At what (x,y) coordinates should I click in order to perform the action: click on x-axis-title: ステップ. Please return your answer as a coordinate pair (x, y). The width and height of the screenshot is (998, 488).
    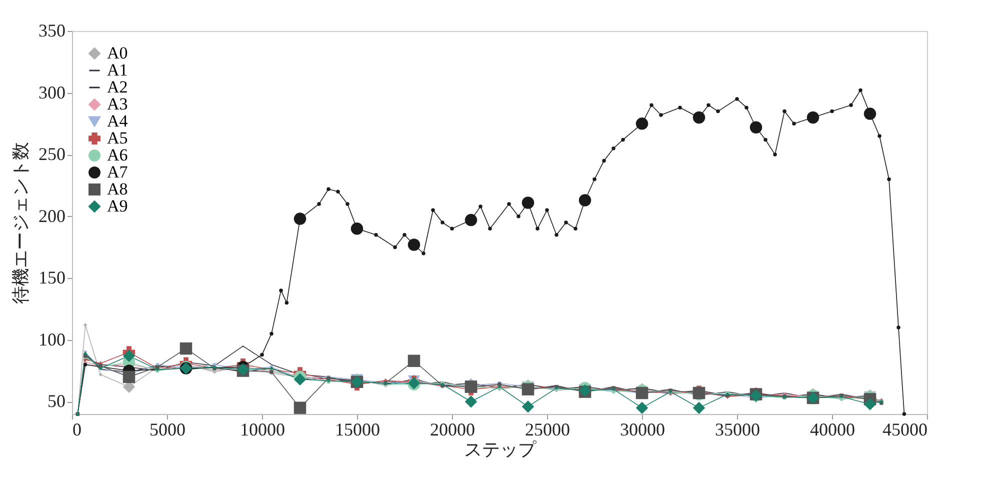
    Looking at the image, I should click on (500, 450).